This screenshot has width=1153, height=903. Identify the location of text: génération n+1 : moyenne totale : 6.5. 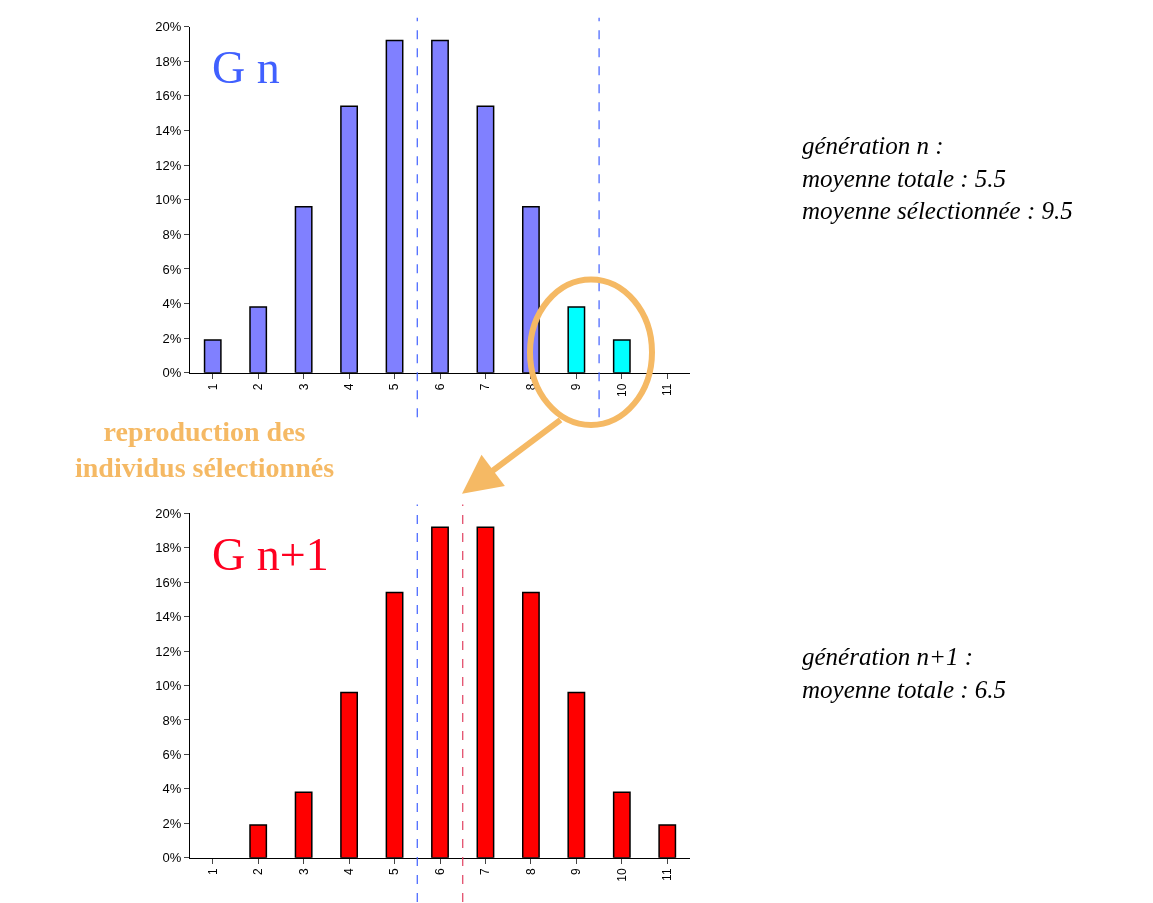
(904, 673).